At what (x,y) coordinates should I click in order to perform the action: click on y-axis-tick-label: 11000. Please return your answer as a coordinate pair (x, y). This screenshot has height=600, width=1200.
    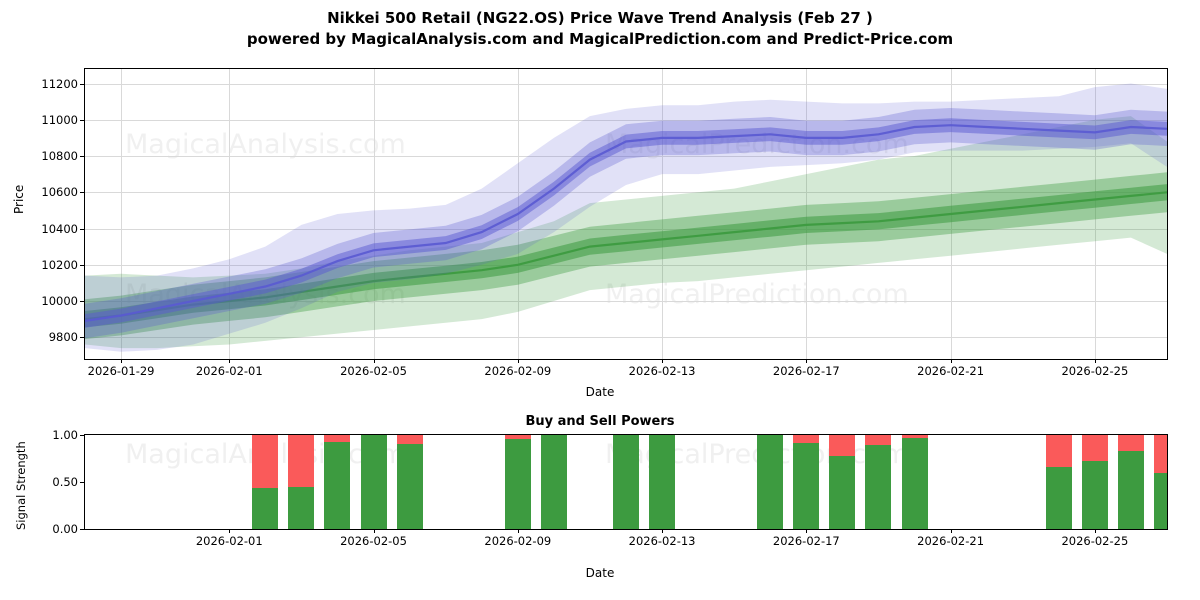
    Looking at the image, I should click on (59, 119).